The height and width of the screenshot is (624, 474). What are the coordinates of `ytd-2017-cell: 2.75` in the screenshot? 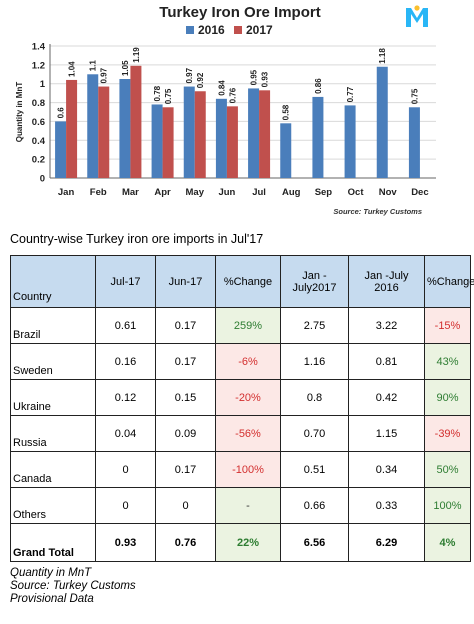 It's located at (314, 325).